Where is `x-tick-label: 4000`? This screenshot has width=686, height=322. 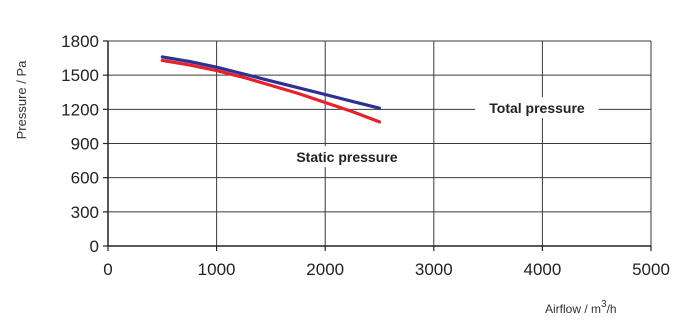 x-tick-label: 4000 is located at coordinates (542, 269).